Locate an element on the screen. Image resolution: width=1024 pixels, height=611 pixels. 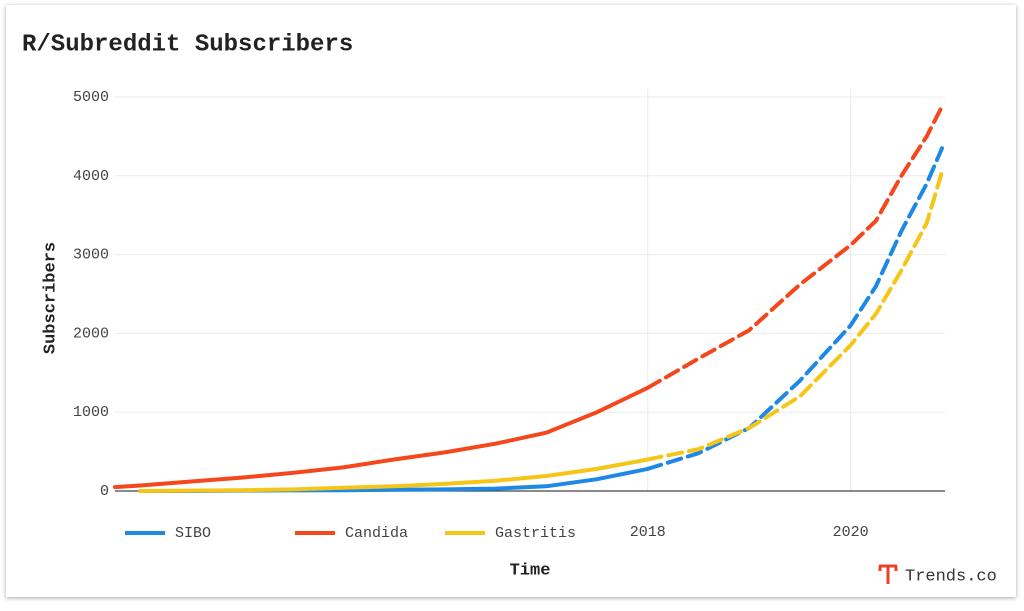
y-tick-label: 5000 is located at coordinates (91, 97).